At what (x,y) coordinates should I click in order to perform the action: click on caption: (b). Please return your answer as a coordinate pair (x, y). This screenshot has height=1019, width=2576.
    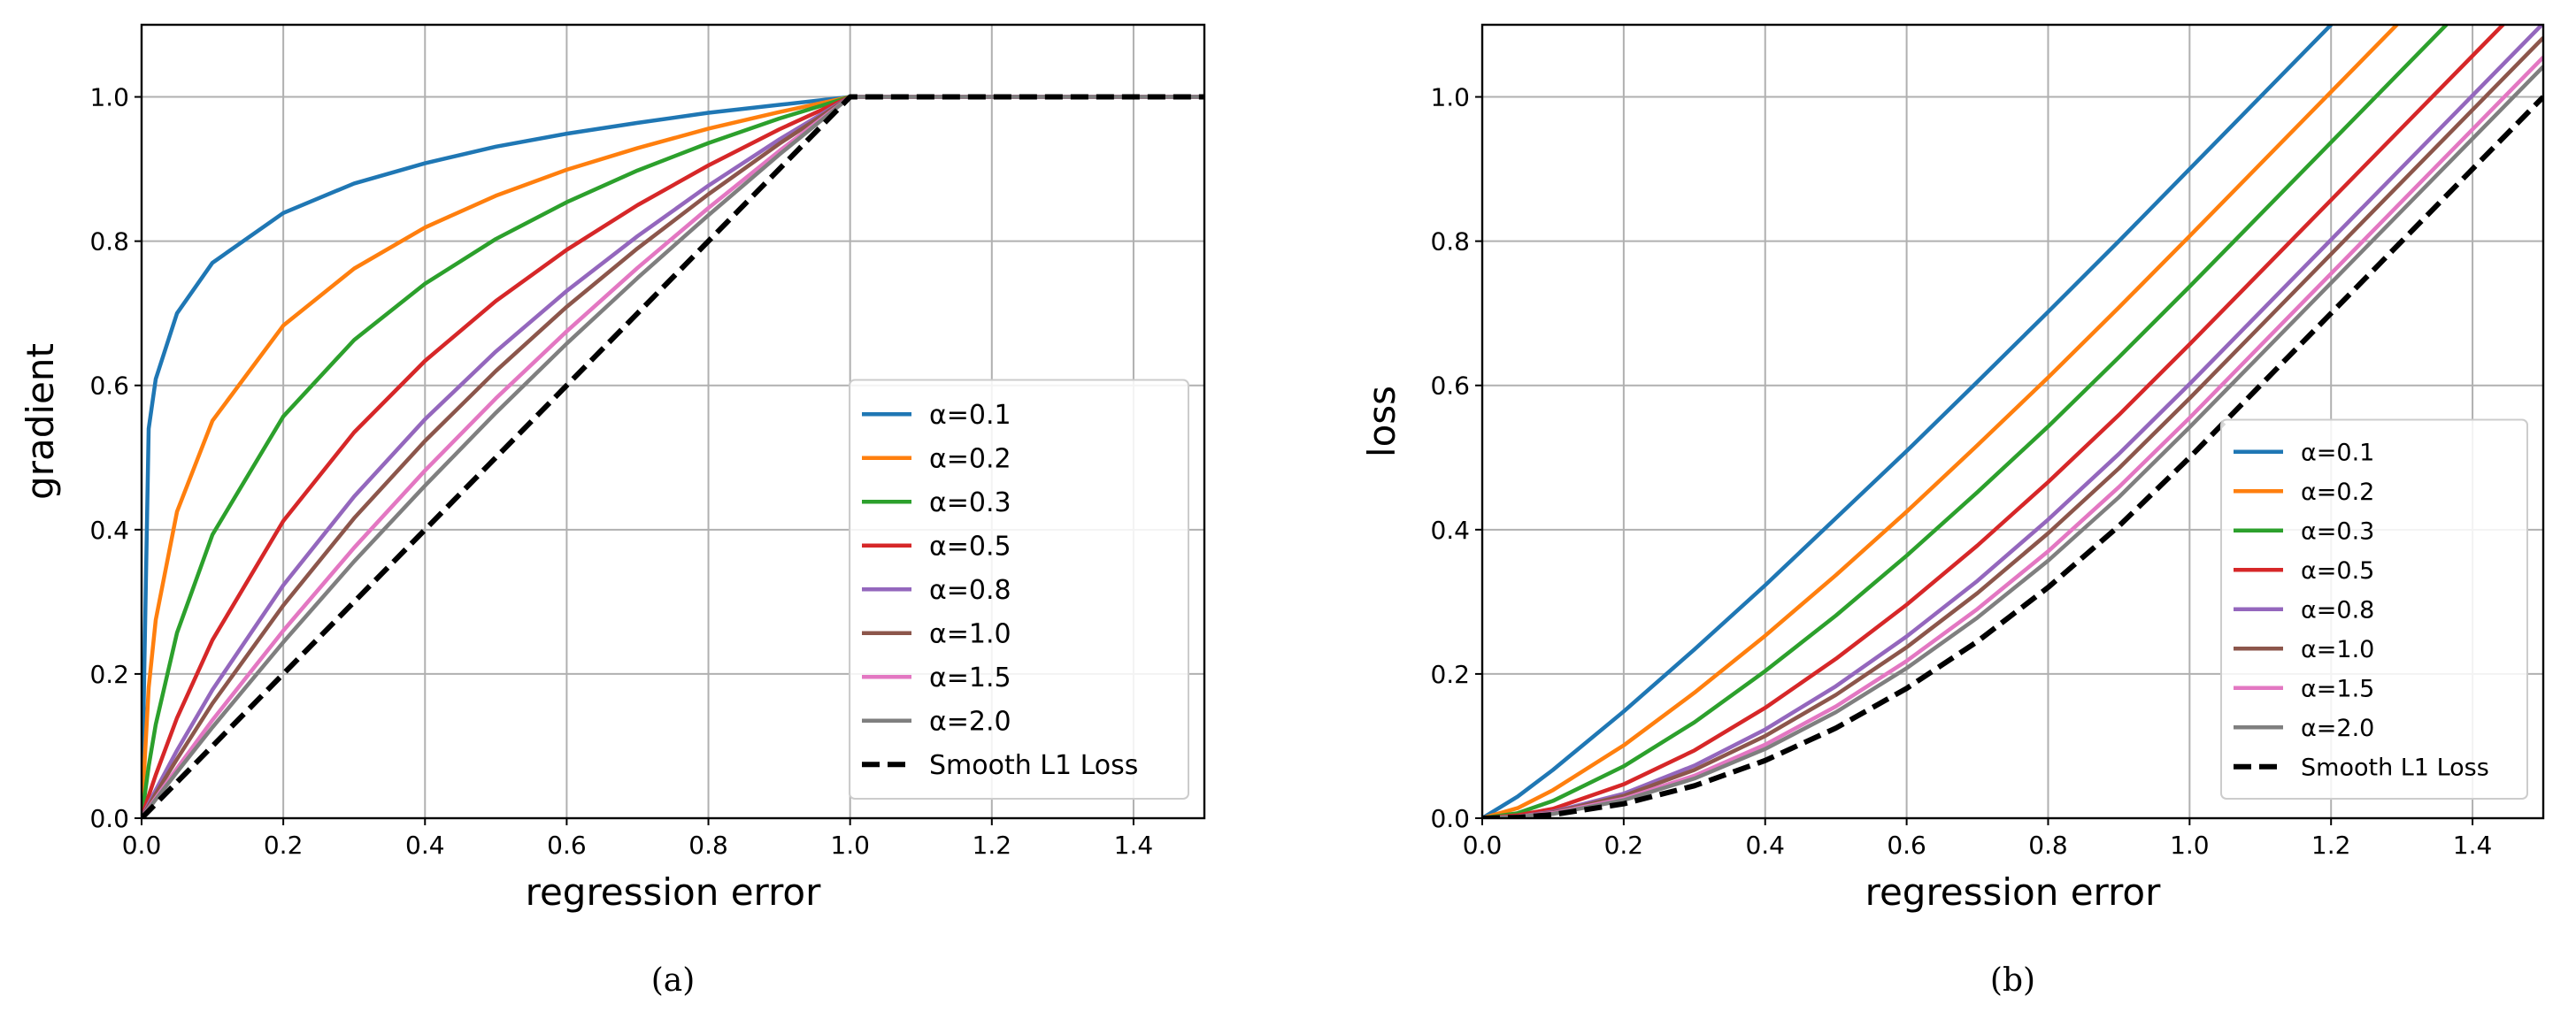
    Looking at the image, I should click on (2012, 981).